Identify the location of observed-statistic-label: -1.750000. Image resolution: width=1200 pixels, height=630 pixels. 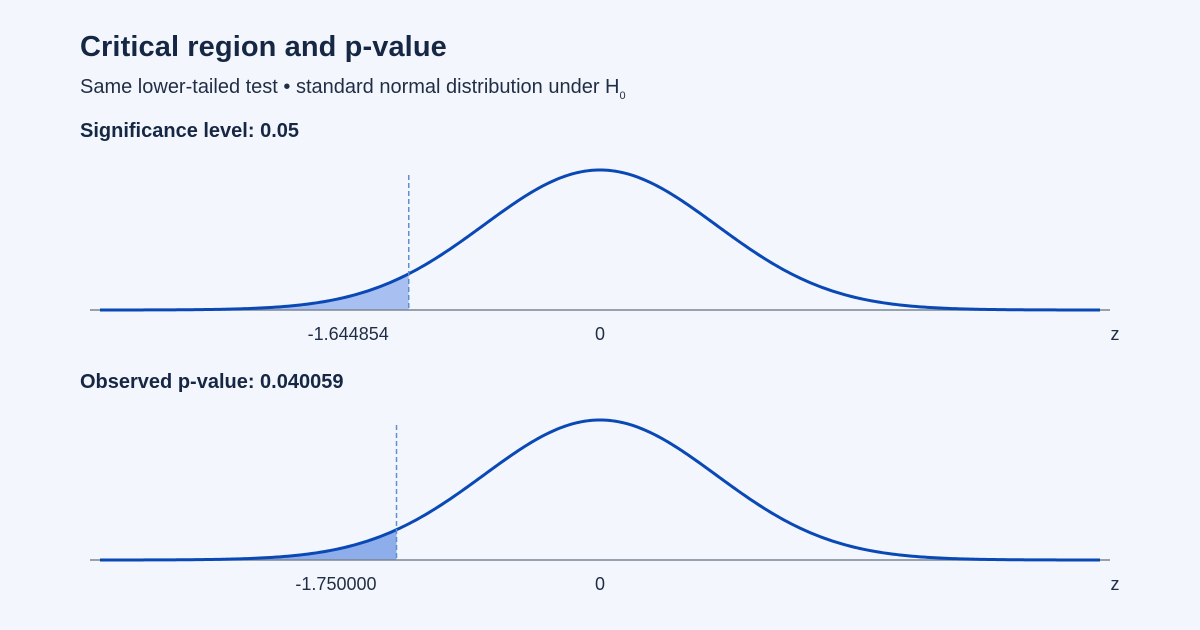
(335, 584).